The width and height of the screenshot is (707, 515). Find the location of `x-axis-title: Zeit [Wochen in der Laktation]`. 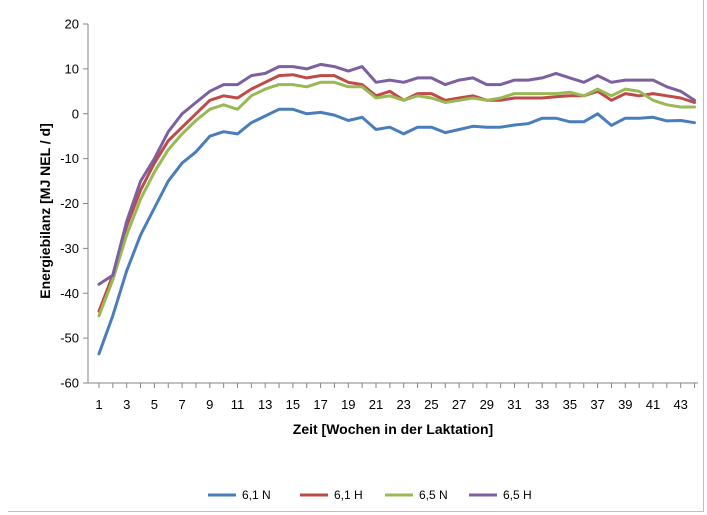

x-axis-title: Zeit [Wochen in der Laktation] is located at coordinates (393, 429).